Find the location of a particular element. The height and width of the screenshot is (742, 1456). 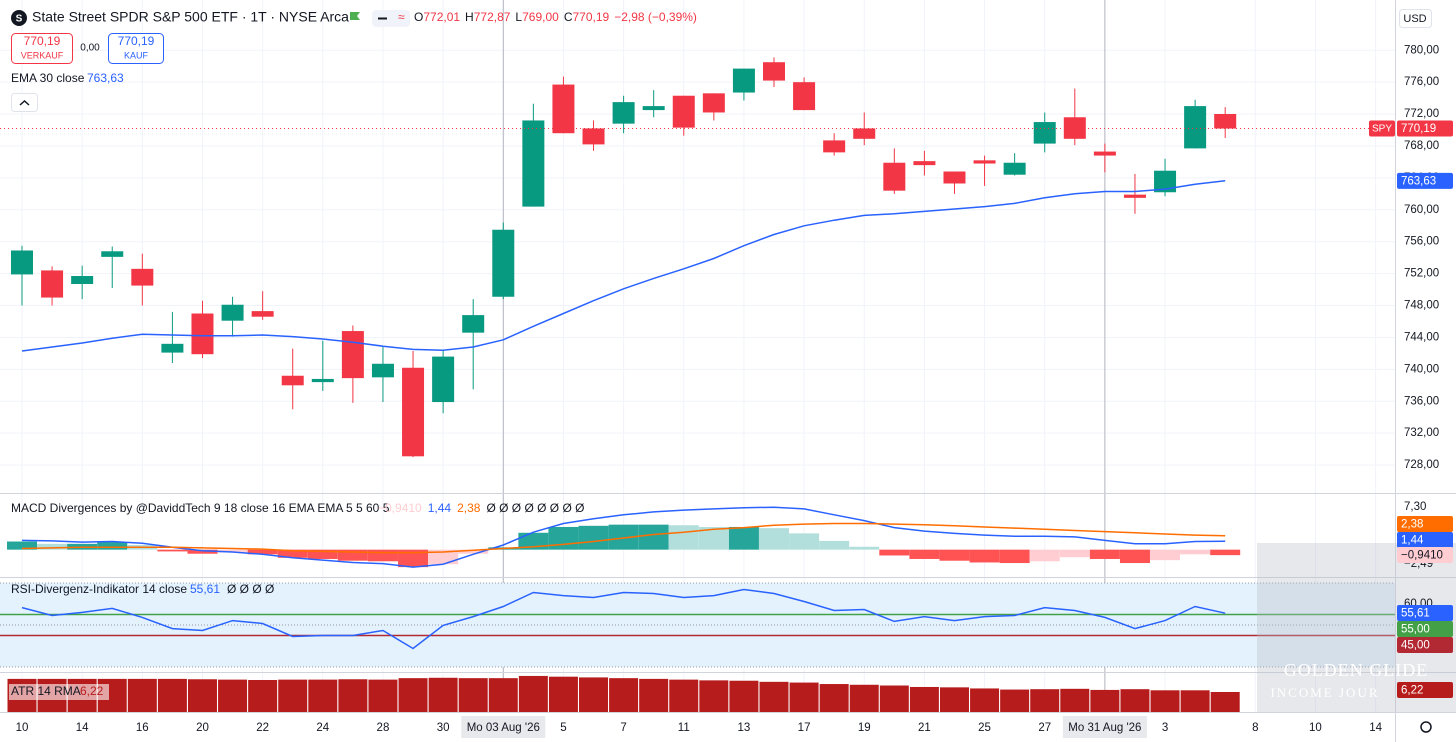

compare-button is located at coordinates (391, 18).